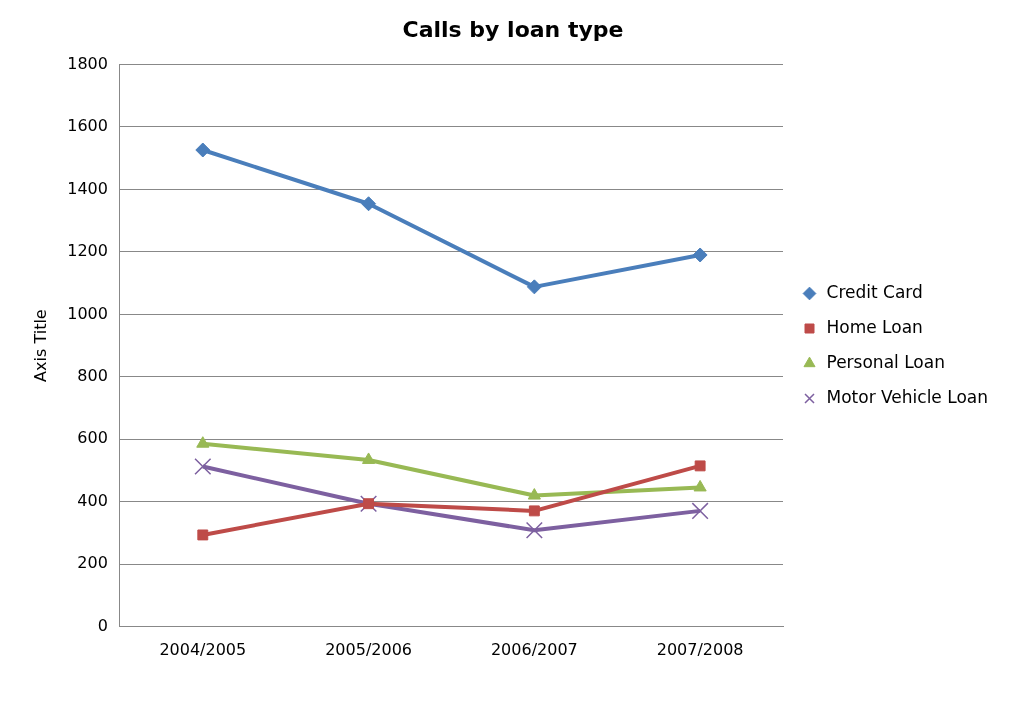 This screenshot has width=1021, height=704. What do you see at coordinates (87, 313) in the screenshot?
I see `y-tick-label: 1000` at bounding box center [87, 313].